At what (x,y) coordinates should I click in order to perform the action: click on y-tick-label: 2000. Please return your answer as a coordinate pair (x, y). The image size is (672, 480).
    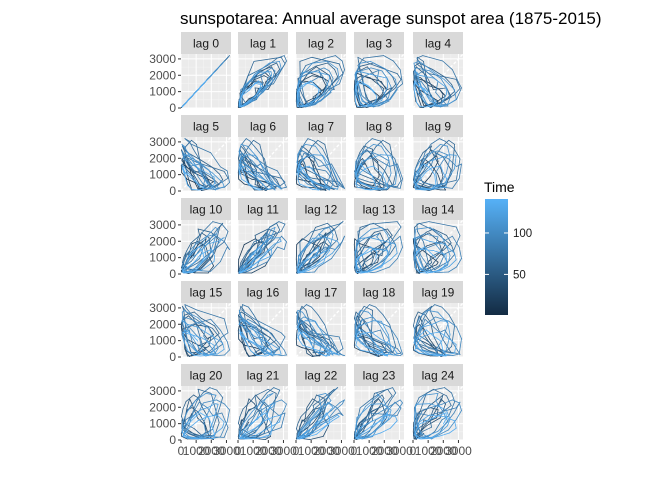
    Looking at the image, I should click on (162, 241).